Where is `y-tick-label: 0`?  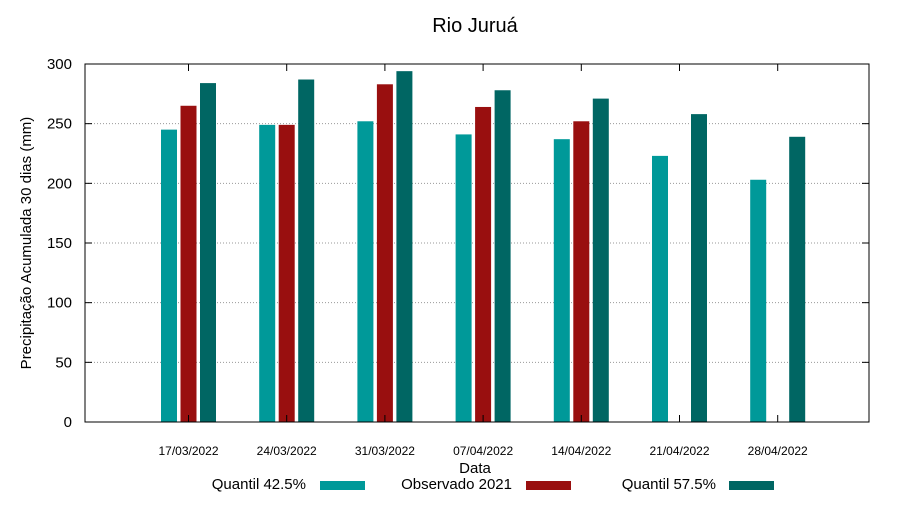
y-tick-label: 0 is located at coordinates (68, 422).